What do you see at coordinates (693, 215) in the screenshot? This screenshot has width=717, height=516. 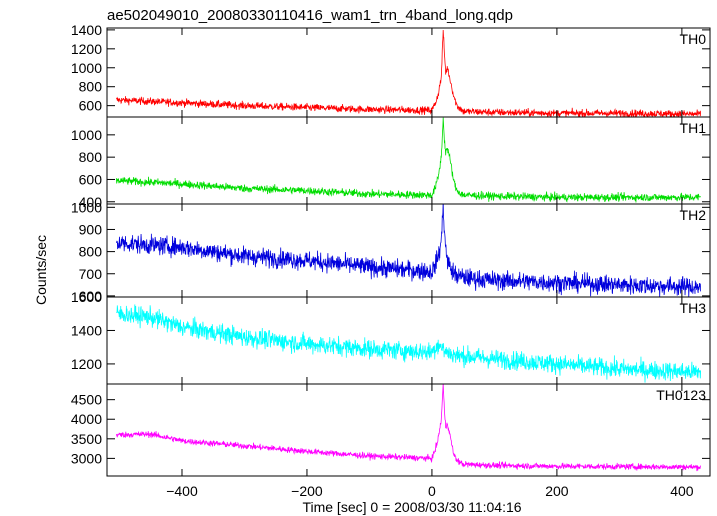 I see `panel-label: TH2` at bounding box center [693, 215].